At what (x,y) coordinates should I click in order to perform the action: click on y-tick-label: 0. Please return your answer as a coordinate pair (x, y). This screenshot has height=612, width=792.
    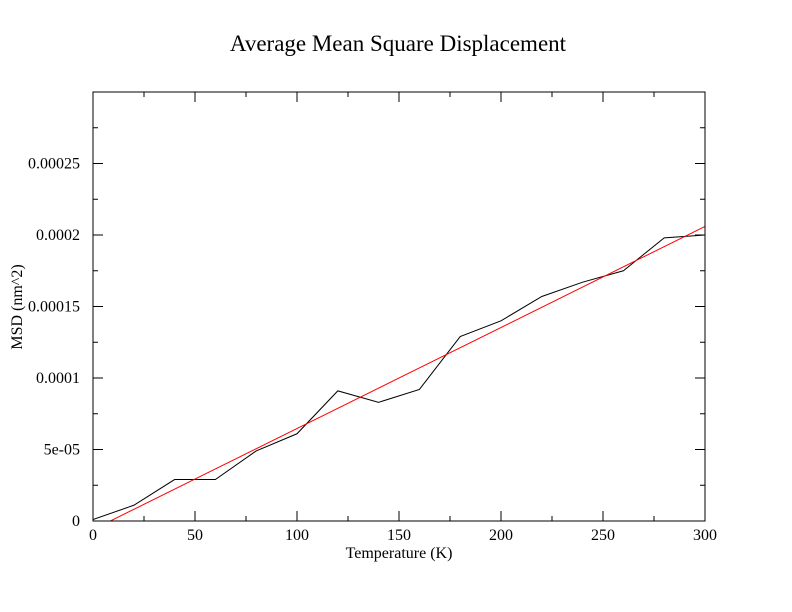
    Looking at the image, I should click on (76, 521).